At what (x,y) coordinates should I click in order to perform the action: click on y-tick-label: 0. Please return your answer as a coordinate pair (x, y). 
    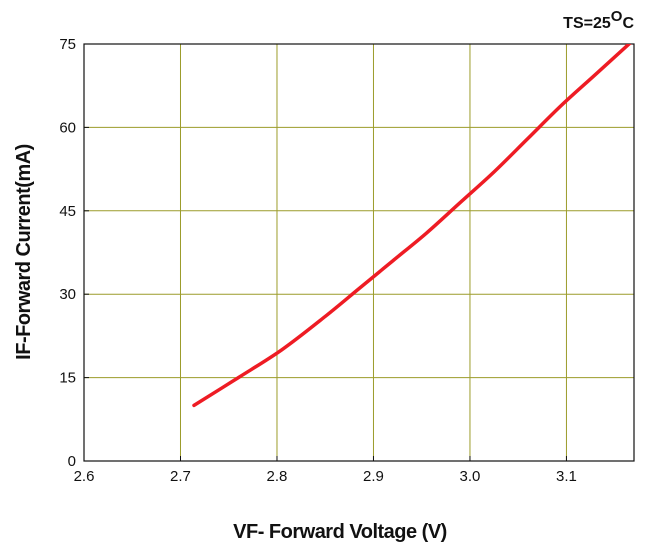
    Looking at the image, I should click on (72, 461).